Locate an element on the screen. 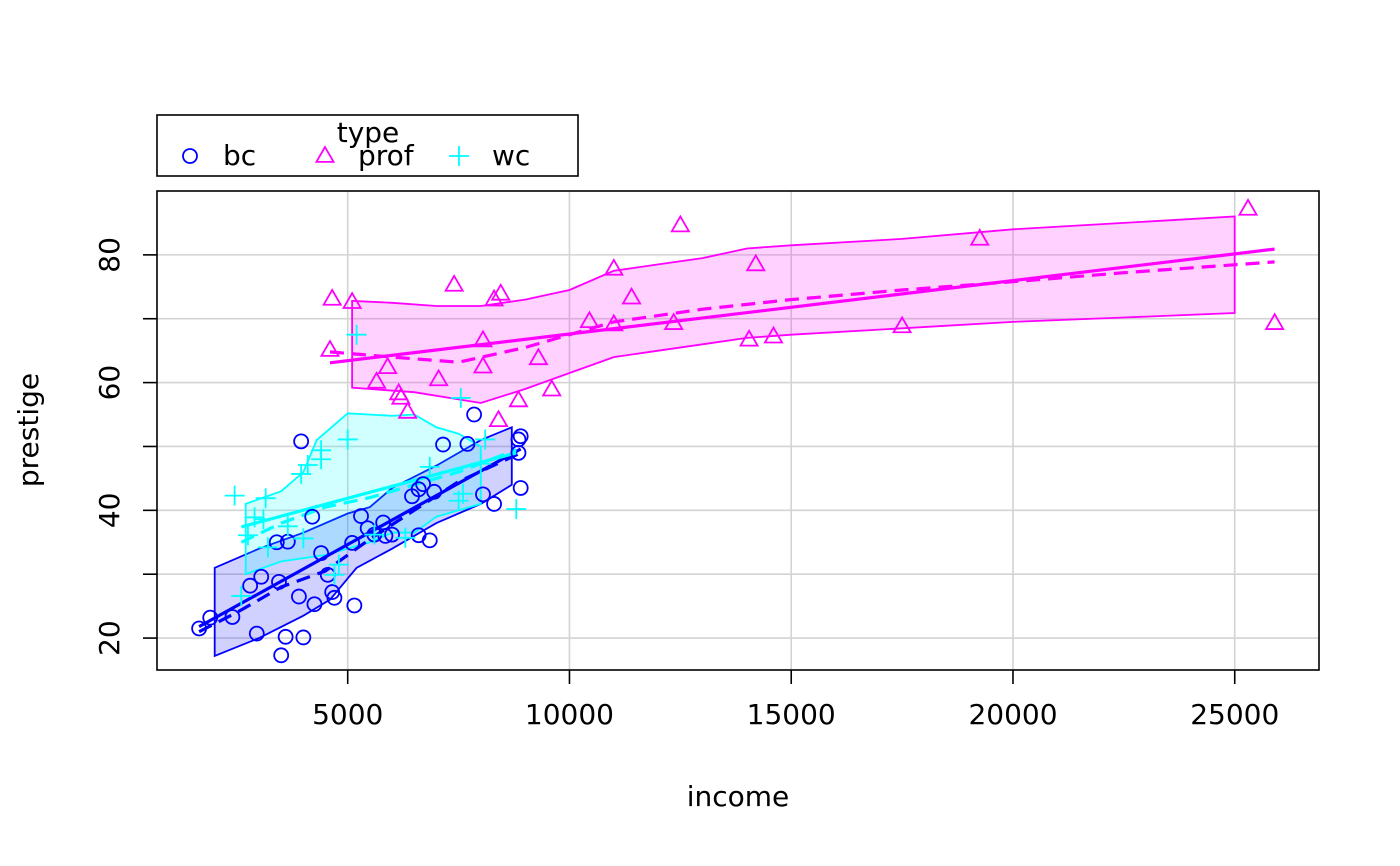 The width and height of the screenshot is (1400, 866). legend: type bc prof wc is located at coordinates (367, 145).